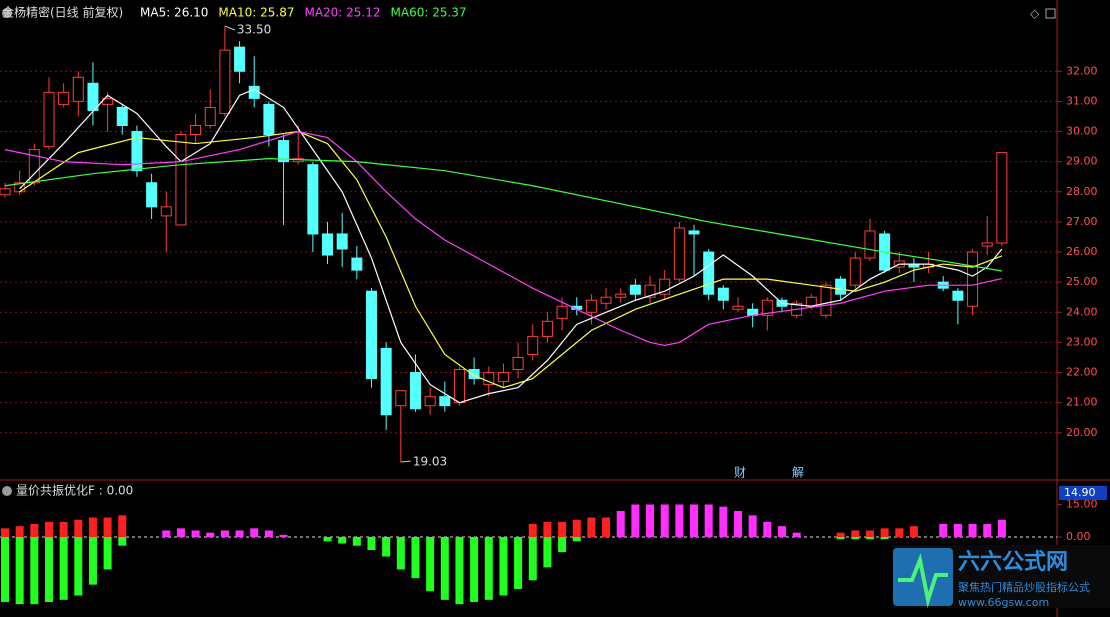  What do you see at coordinates (1078, 536) in the screenshot?
I see `y-tick-label: 0.00` at bounding box center [1078, 536].